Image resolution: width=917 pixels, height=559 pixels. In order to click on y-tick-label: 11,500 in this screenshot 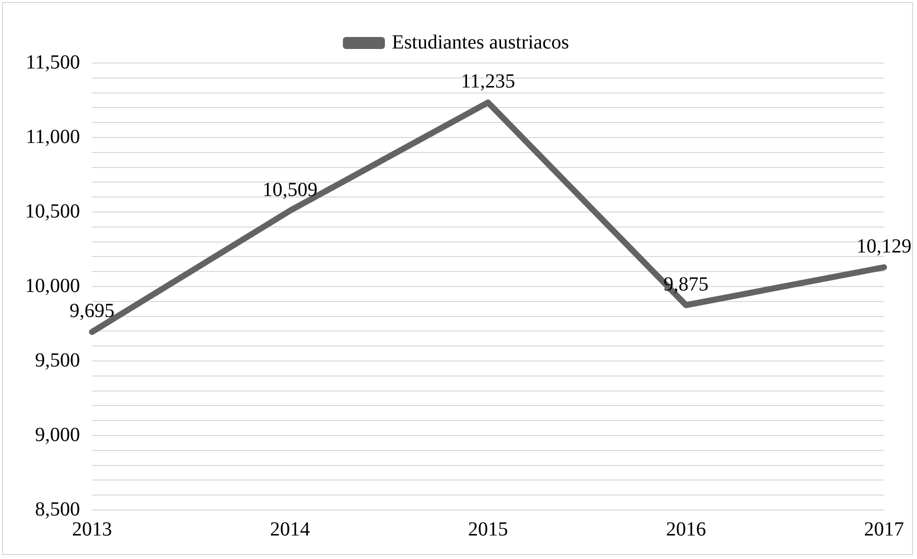, I will do `click(53, 62)`.